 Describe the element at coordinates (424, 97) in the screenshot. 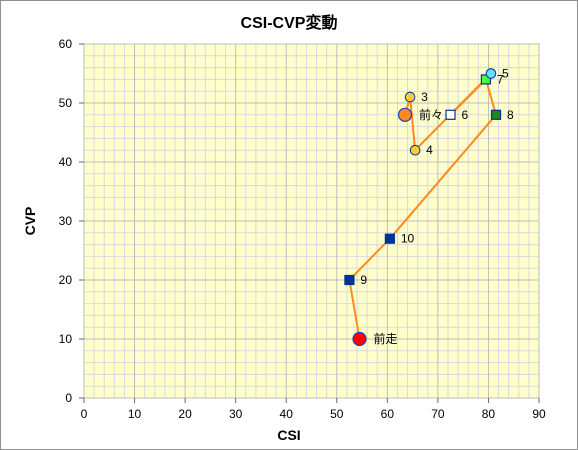

I see `point-label-8: 3` at that location.